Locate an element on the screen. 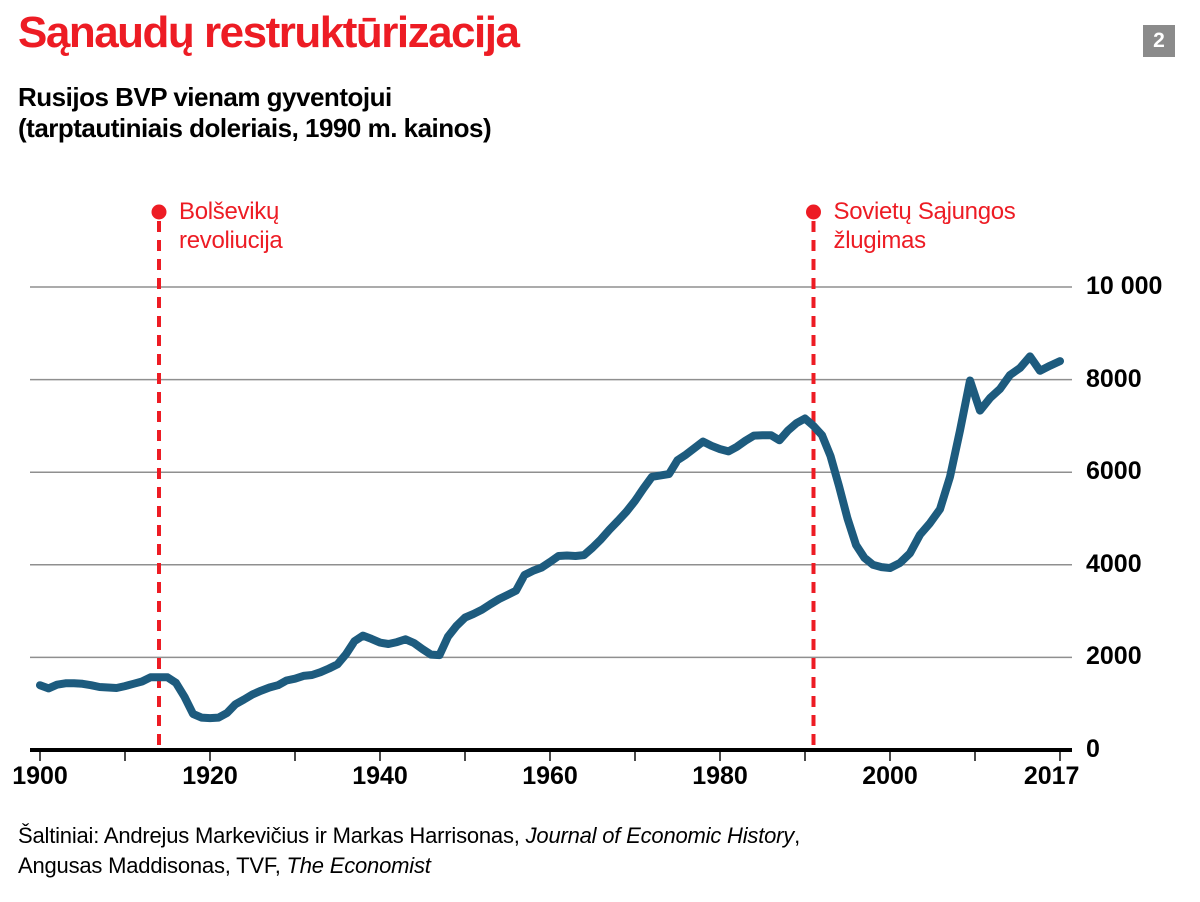 This screenshot has width=1200, height=902. x-tick-label: 1980 is located at coordinates (720, 776).